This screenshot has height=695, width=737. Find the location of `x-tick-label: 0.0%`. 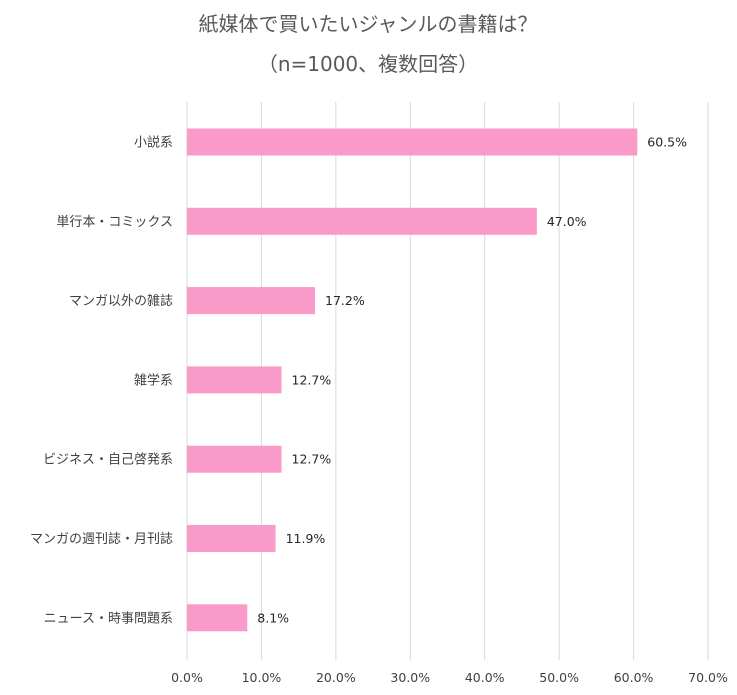

x-tick-label: 0.0% is located at coordinates (187, 677).